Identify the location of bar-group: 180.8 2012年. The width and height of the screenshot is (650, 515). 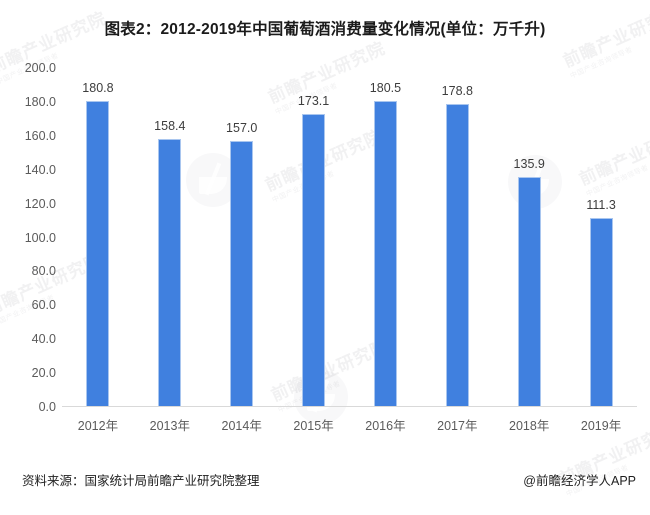
(98, 250).